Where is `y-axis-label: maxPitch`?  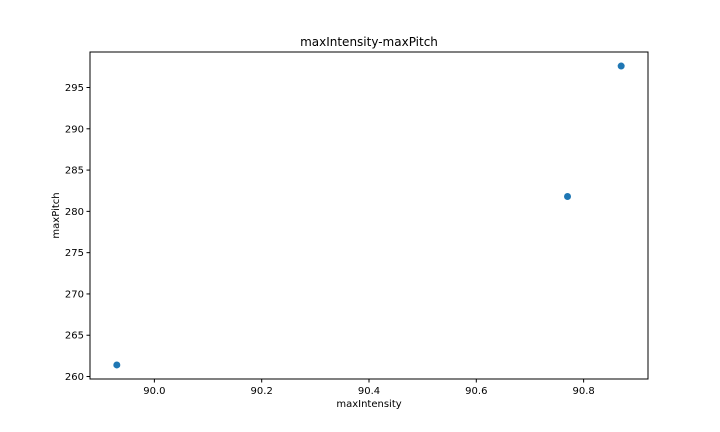
y-axis-label: maxPitch is located at coordinates (56, 215).